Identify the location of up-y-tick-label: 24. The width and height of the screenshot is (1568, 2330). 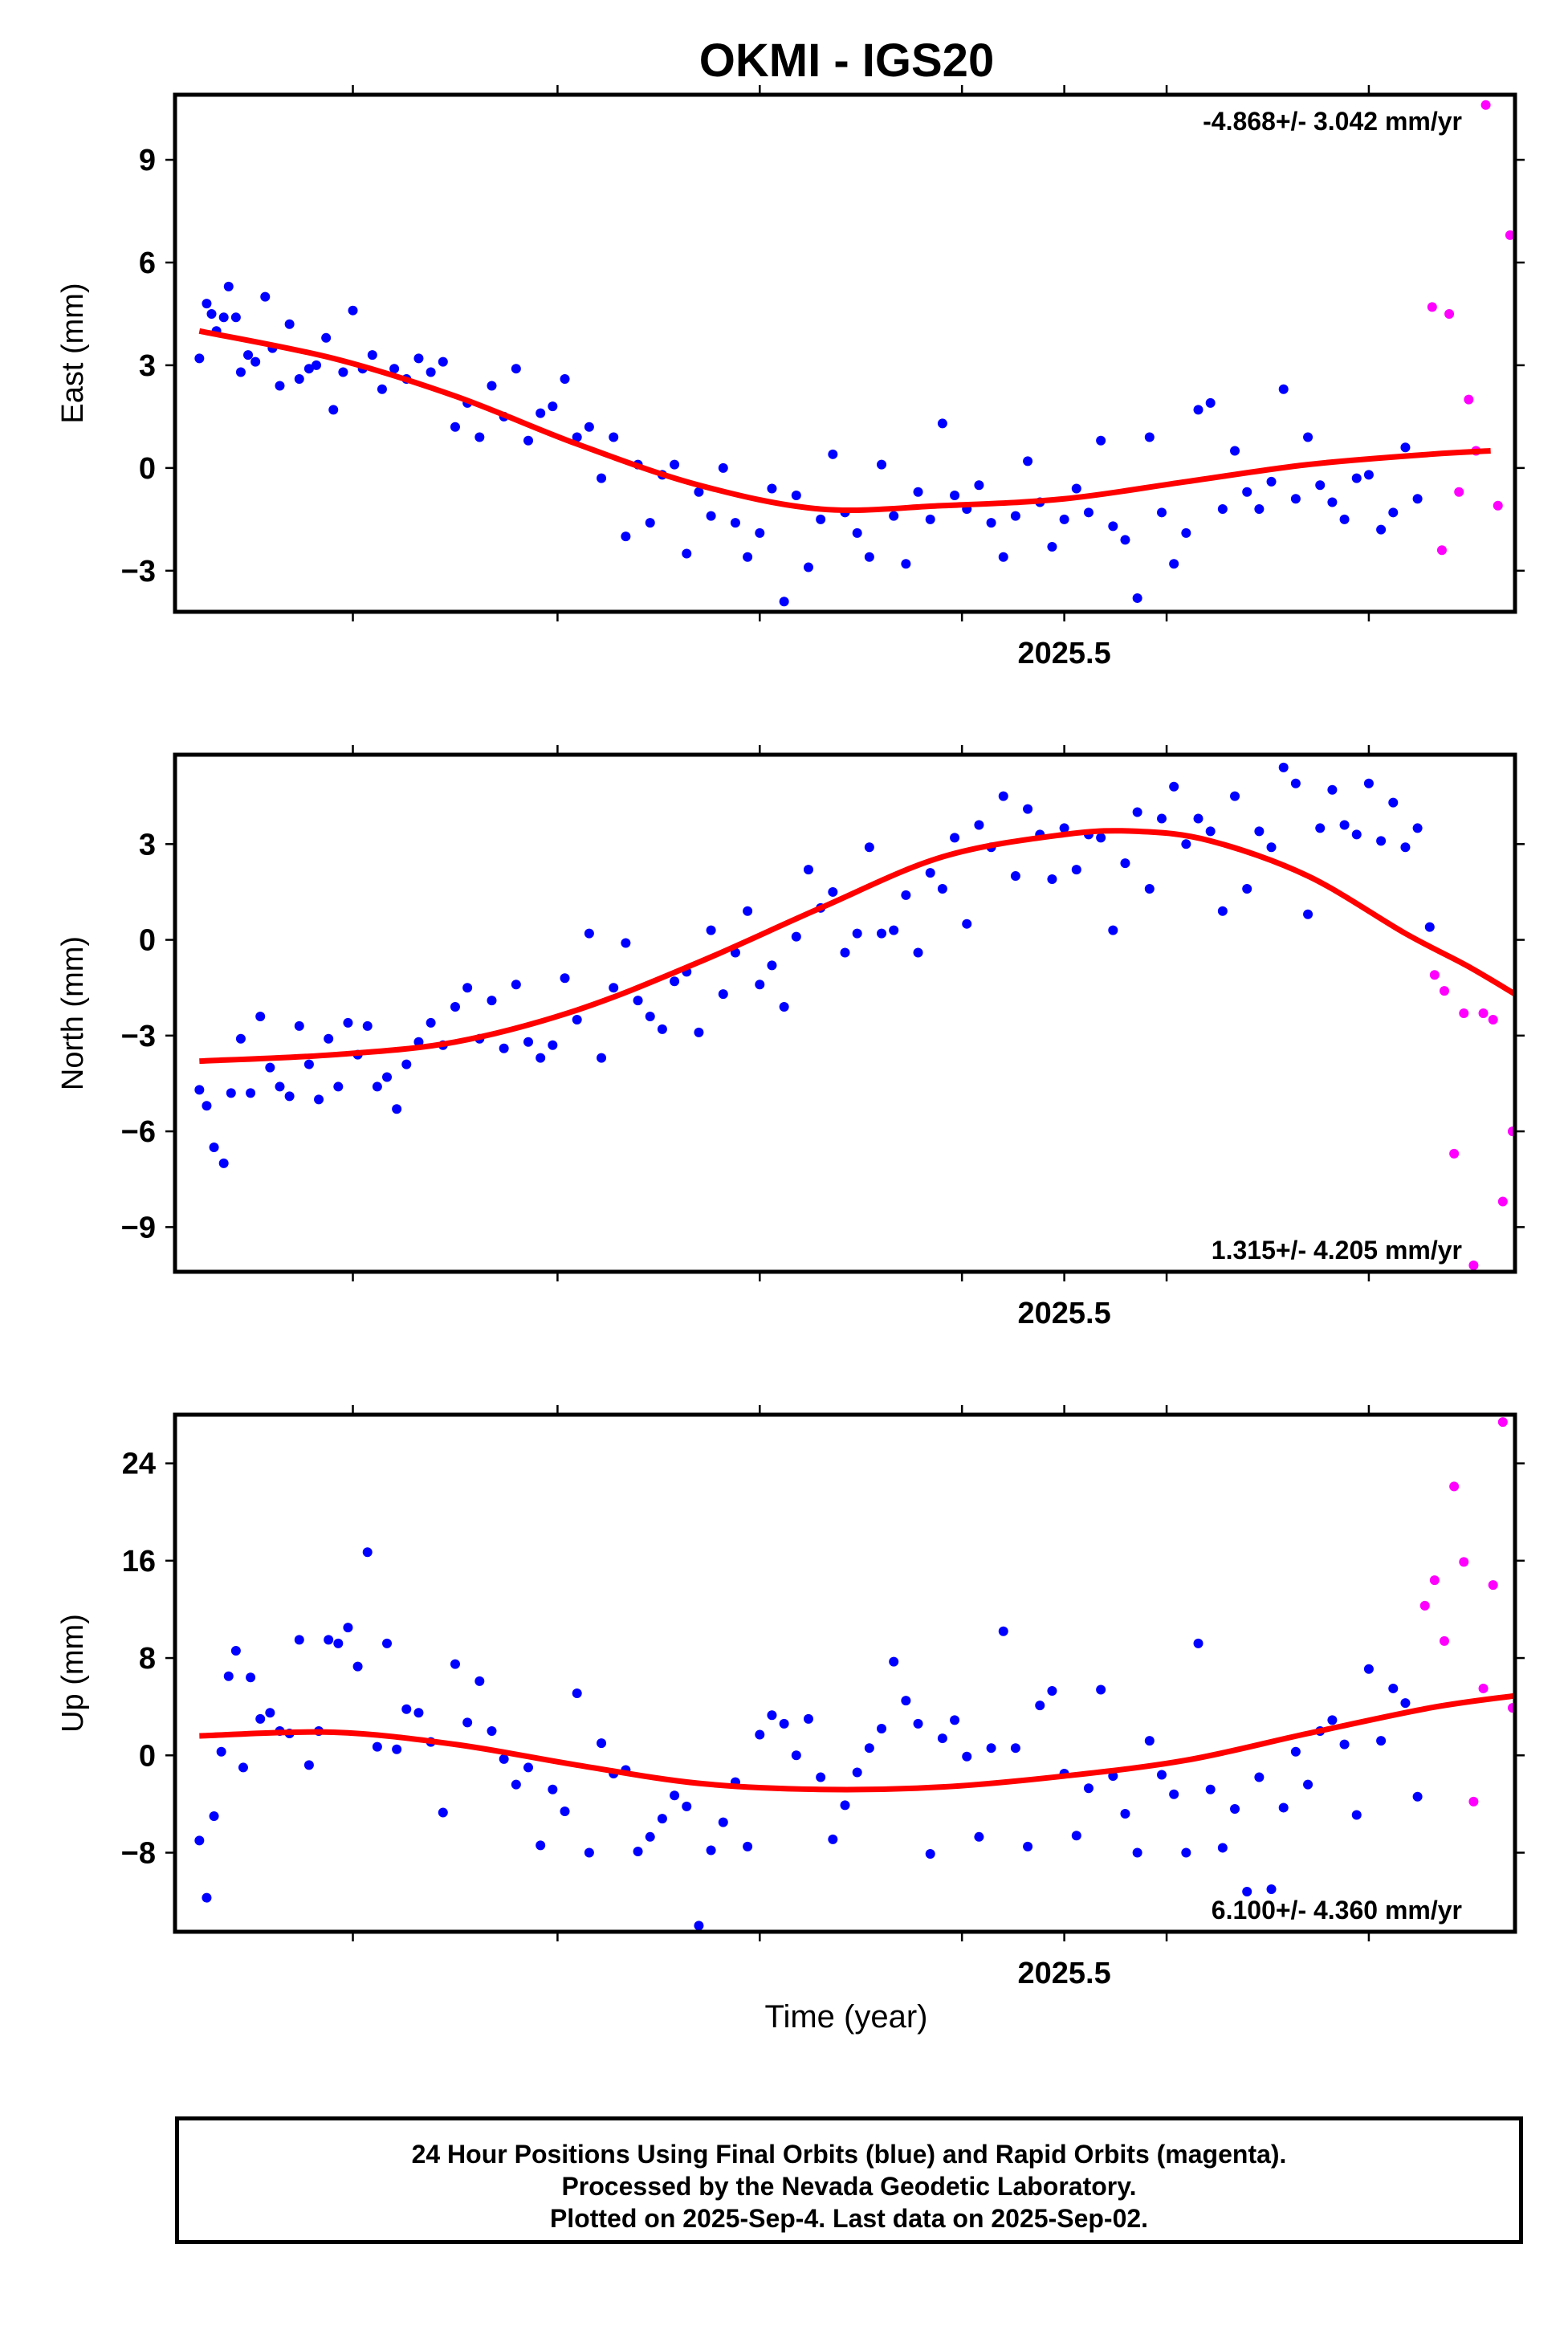
(139, 1464).